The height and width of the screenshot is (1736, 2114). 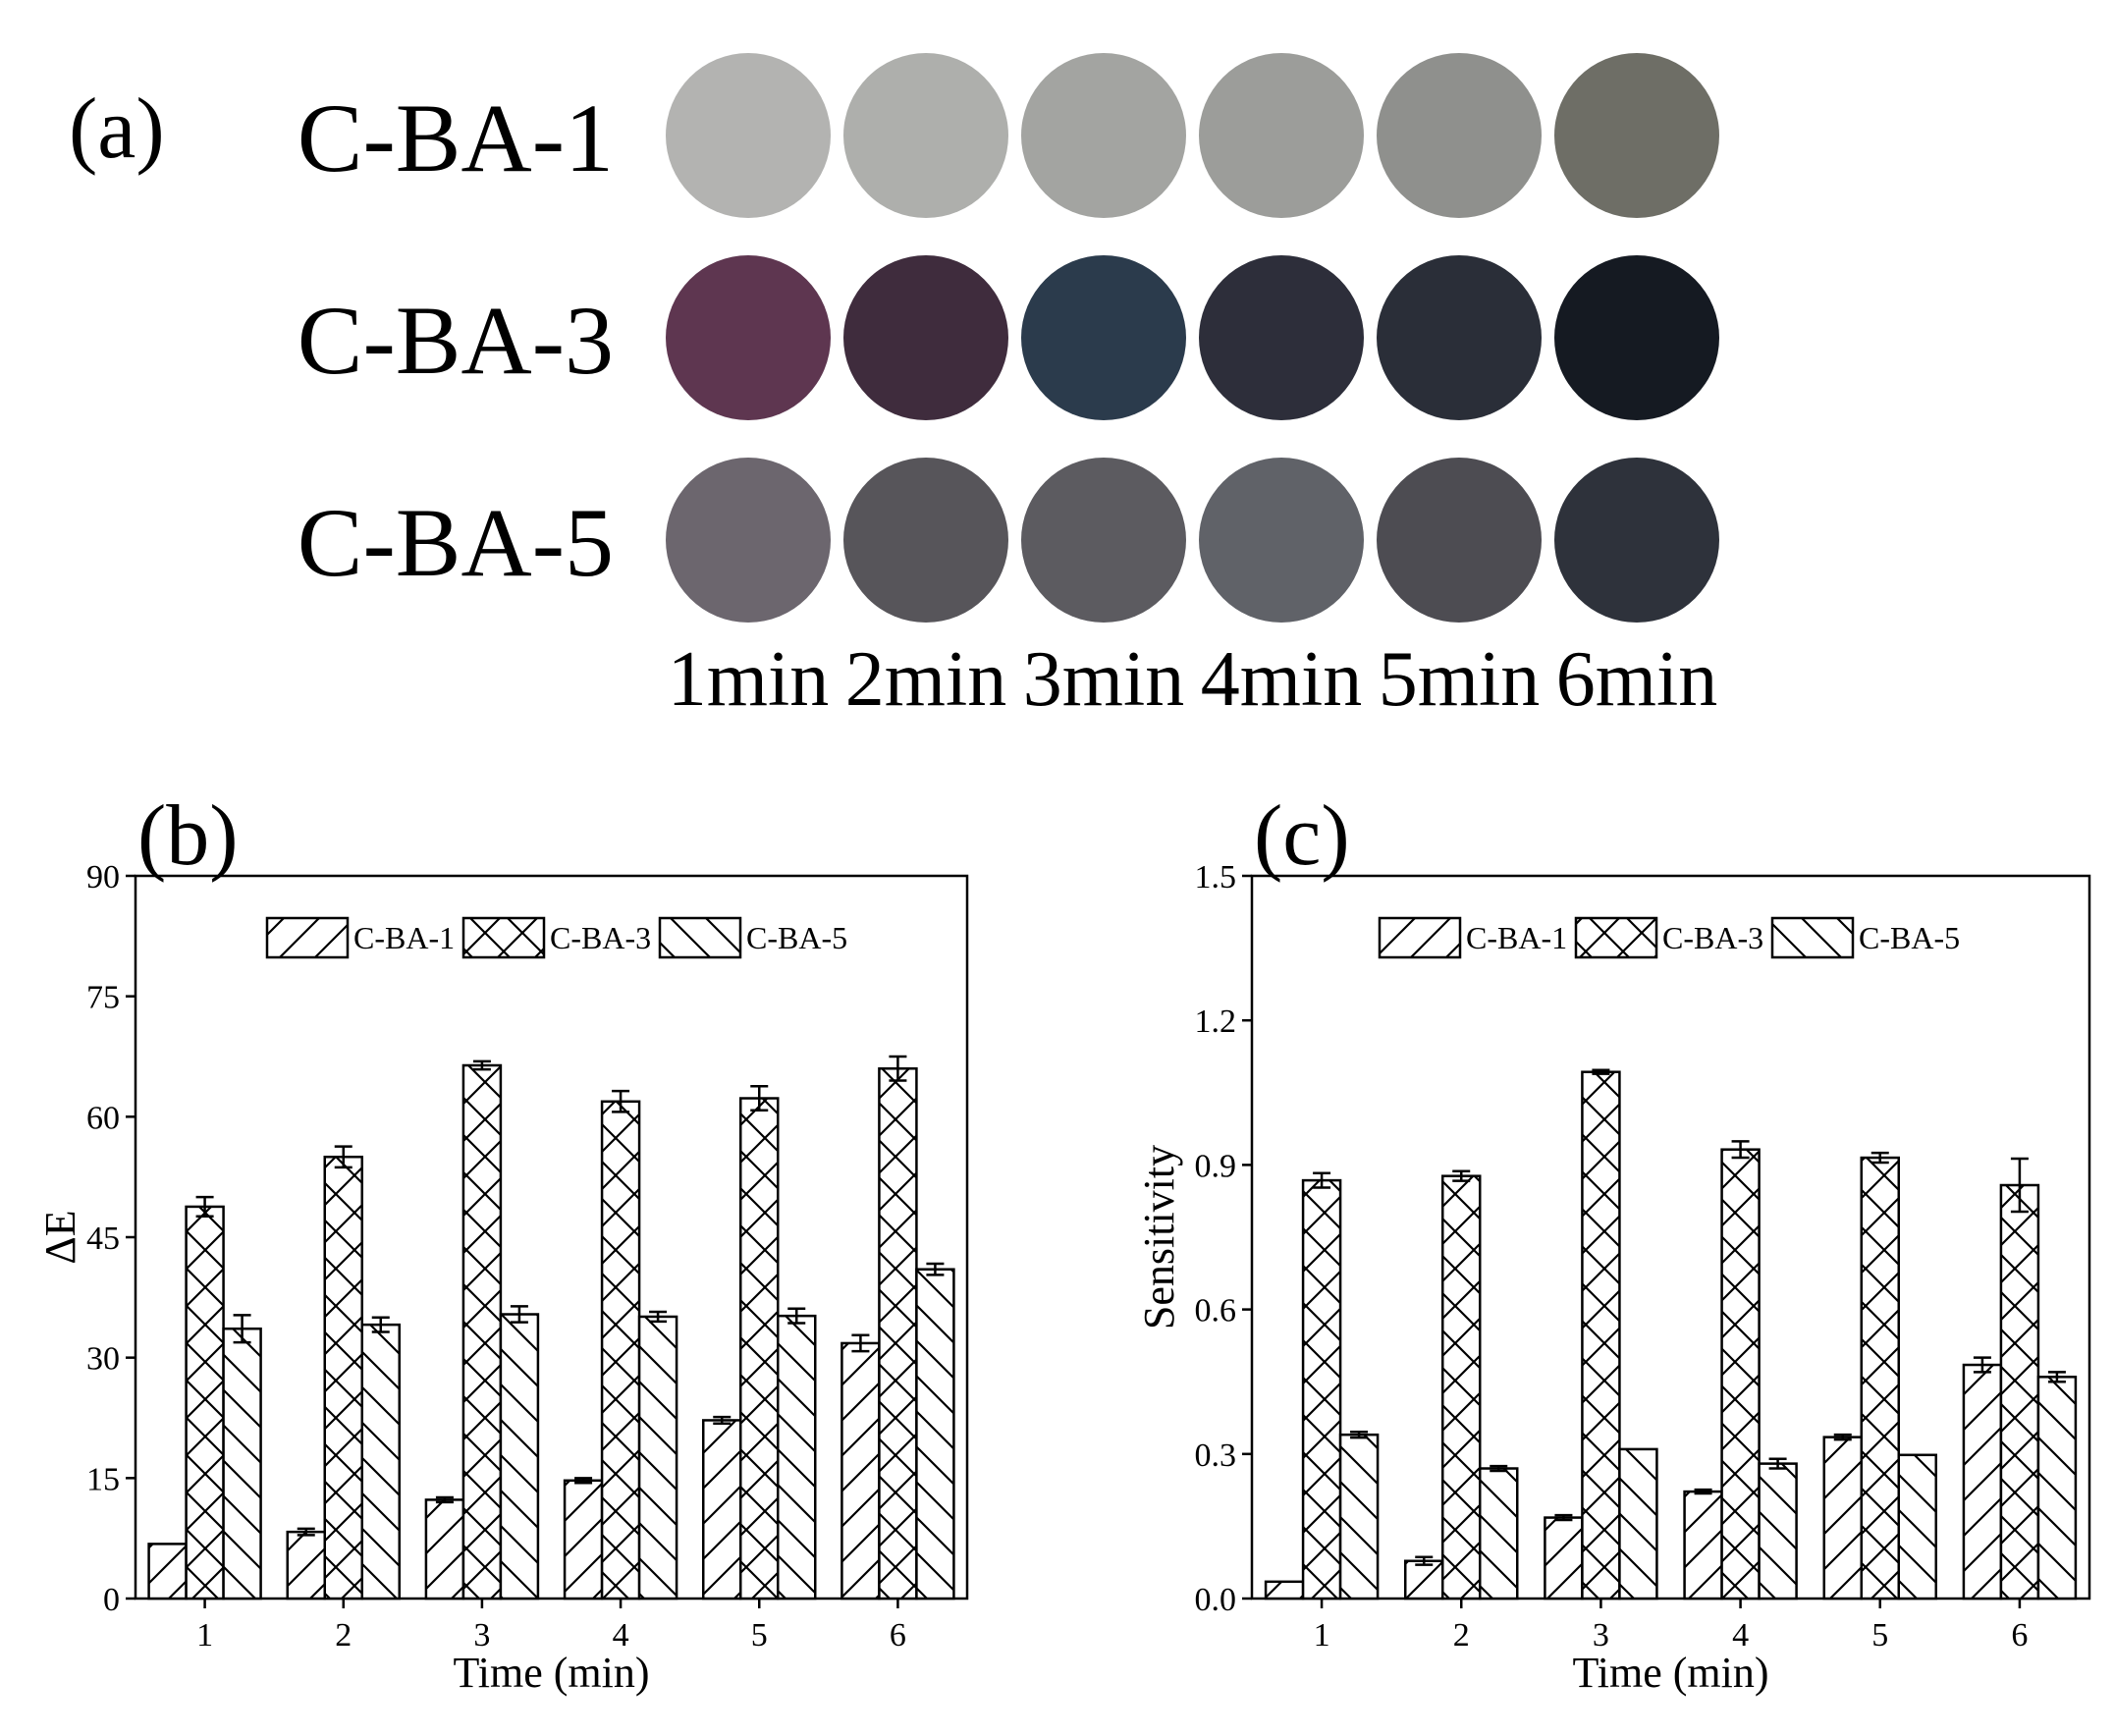 I want to click on y-tick-label: 60, so click(x=103, y=1118).